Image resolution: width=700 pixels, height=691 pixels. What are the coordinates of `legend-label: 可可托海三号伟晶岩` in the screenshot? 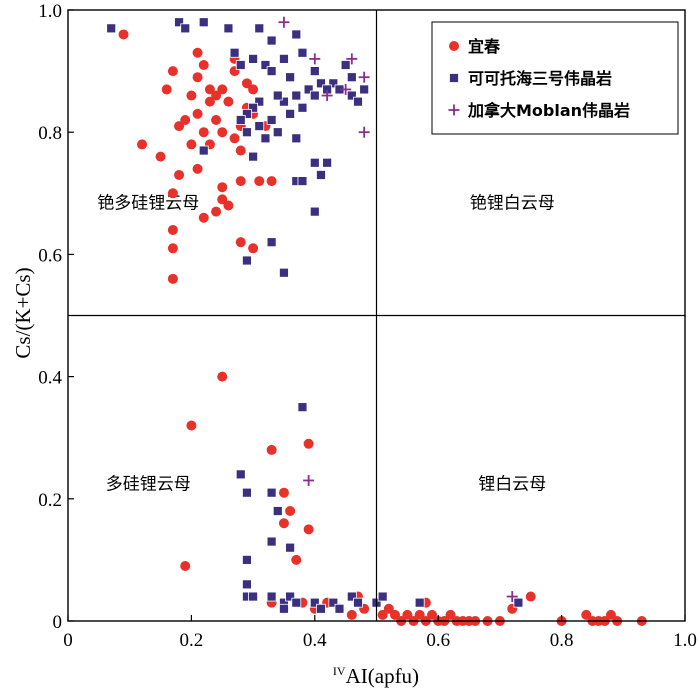 It's located at (540, 78).